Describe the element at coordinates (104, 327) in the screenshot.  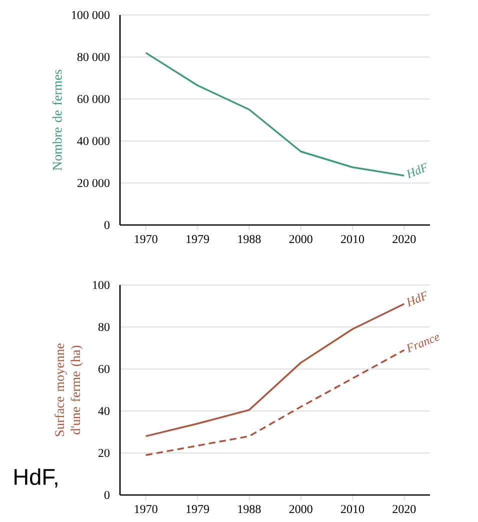
I see `y-tick-label: 80` at that location.